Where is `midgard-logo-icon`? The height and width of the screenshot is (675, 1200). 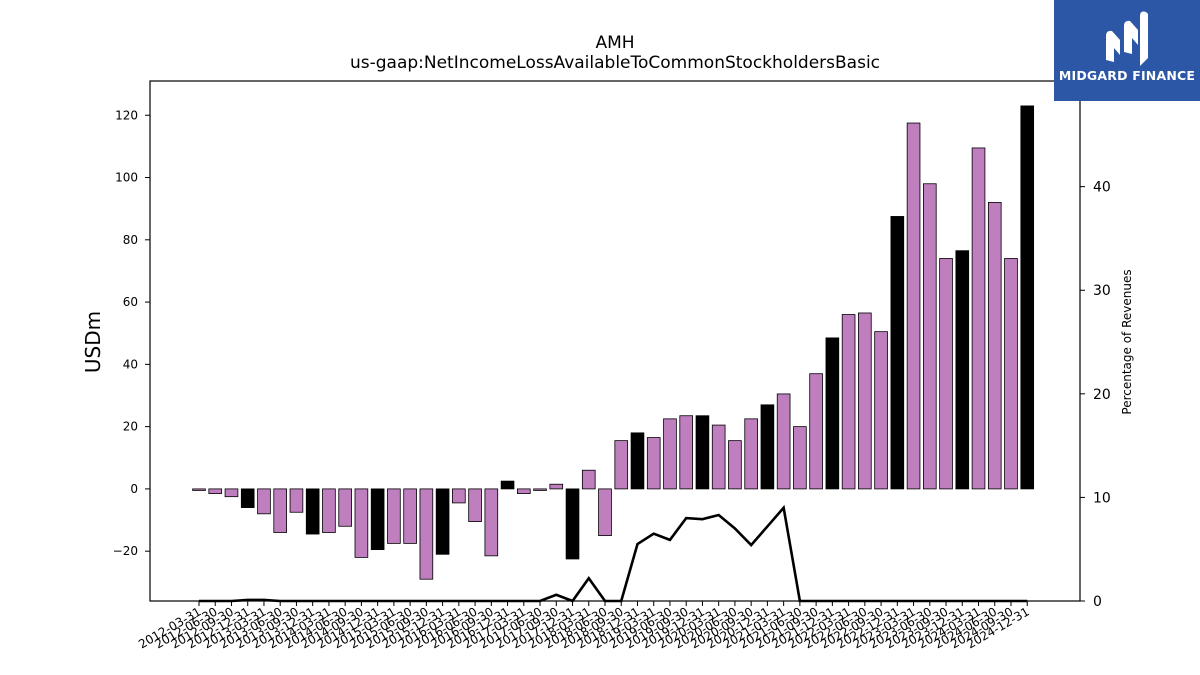 midgard-logo-icon is located at coordinates (1127, 38).